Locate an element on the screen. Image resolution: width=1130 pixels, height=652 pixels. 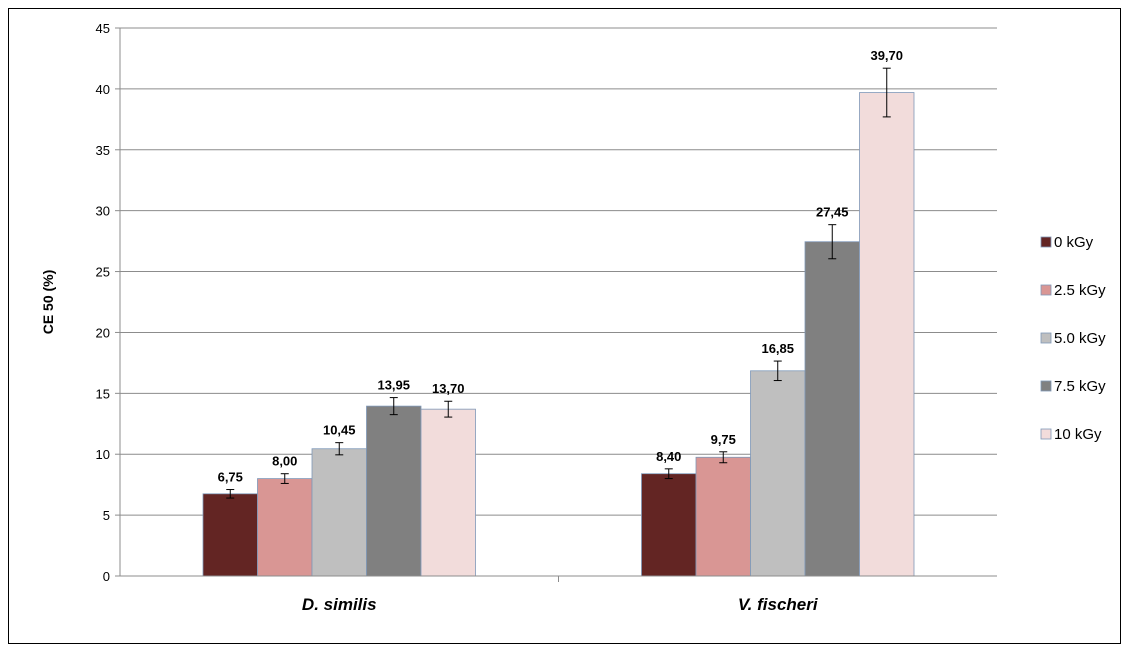
y-tick-label: 35 is located at coordinates (103, 150).